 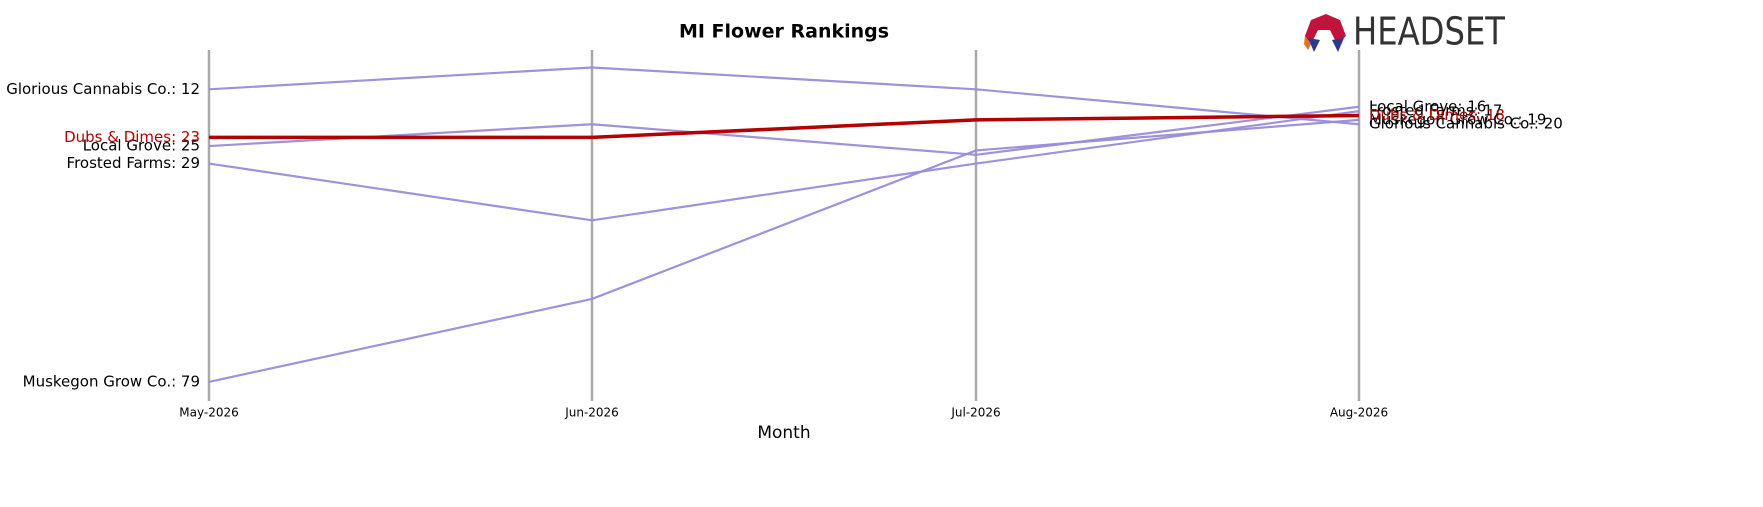 I want to click on value-label: Local Grove: 16, so click(x=1427, y=106).